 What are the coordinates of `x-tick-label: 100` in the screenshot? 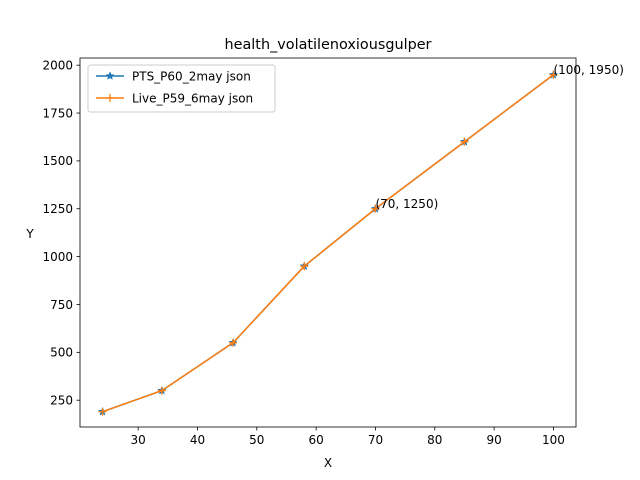 It's located at (553, 440).